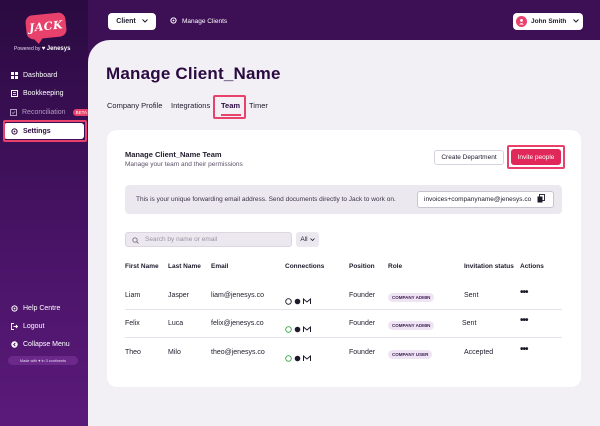 The width and height of the screenshot is (600, 426). I want to click on role-badge: COMPANY USER, so click(410, 354).